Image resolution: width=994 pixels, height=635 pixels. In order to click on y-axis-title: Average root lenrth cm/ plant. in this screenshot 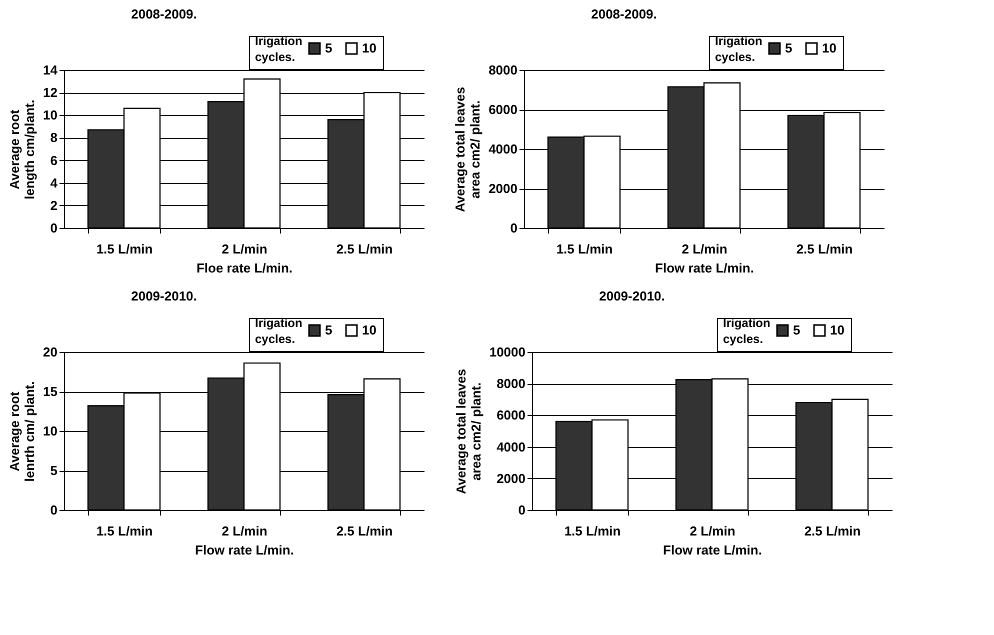, I will do `click(22, 431)`.